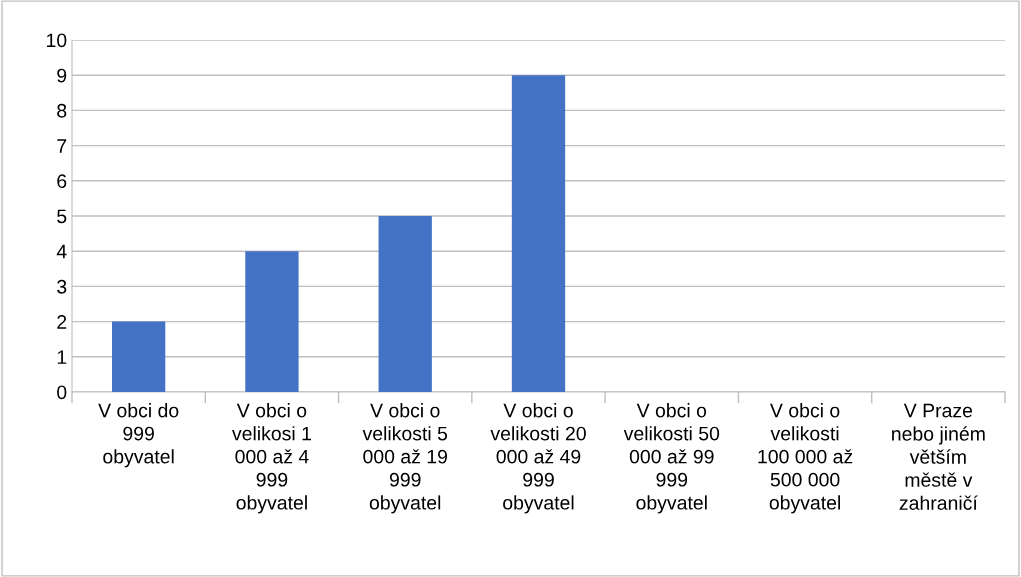 The height and width of the screenshot is (577, 1021). I want to click on x-tick-label: V obci do 999 obyvatel, so click(138, 435).